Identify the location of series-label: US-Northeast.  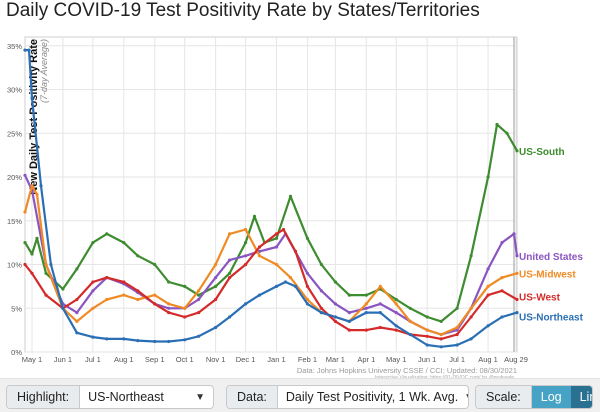
(551, 318).